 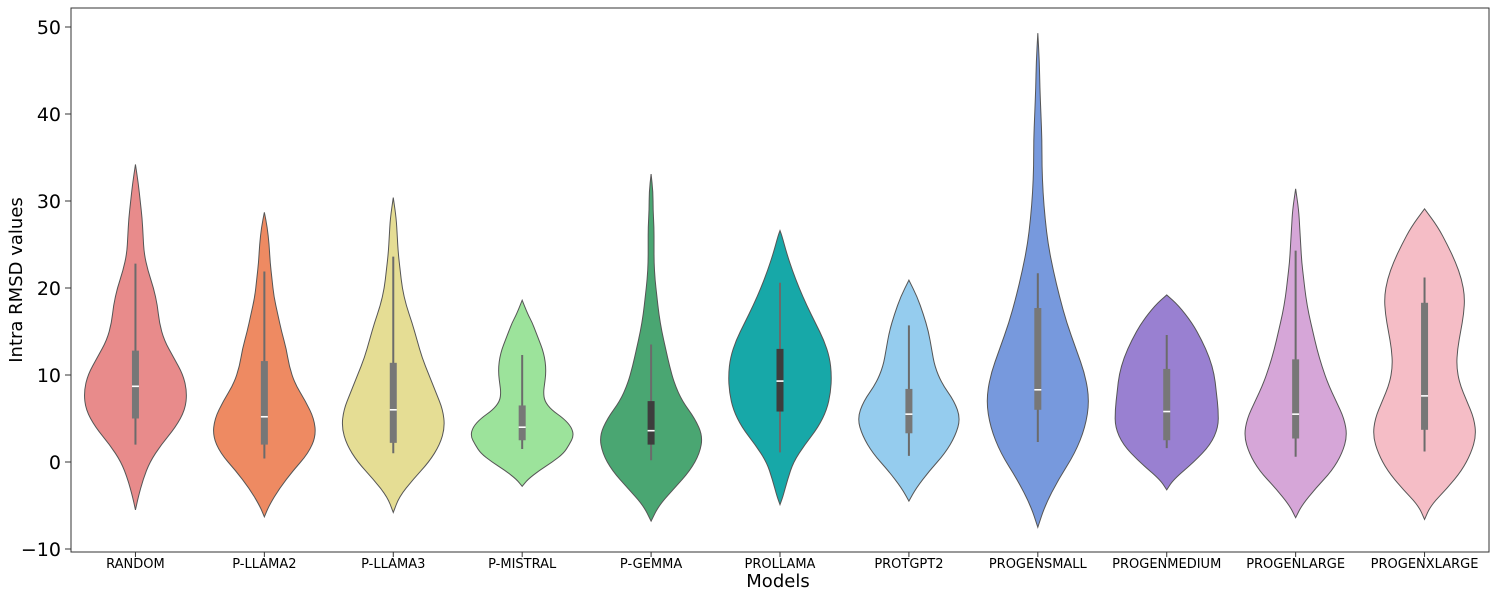 I want to click on x-tick-label: PROTGPT2, so click(x=908, y=564).